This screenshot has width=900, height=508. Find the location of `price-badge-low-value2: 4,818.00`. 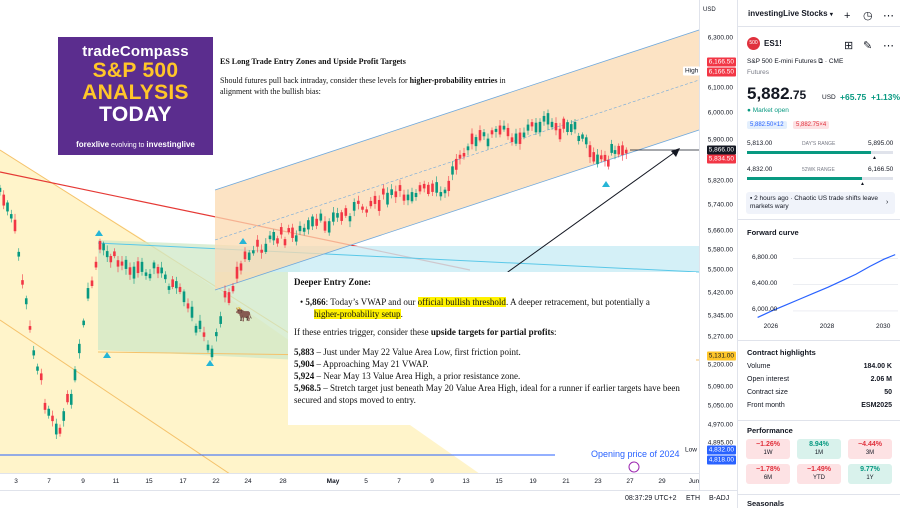

price-badge-low-value2: 4,818.00 is located at coordinates (721, 460).